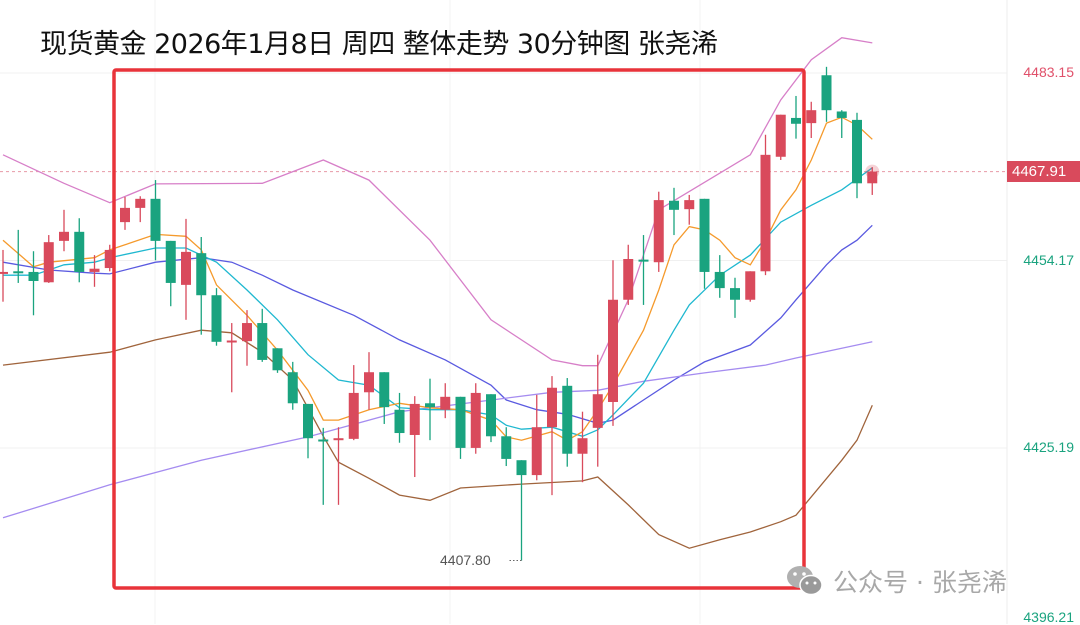  I want to click on current-price-dot, so click(872, 171).